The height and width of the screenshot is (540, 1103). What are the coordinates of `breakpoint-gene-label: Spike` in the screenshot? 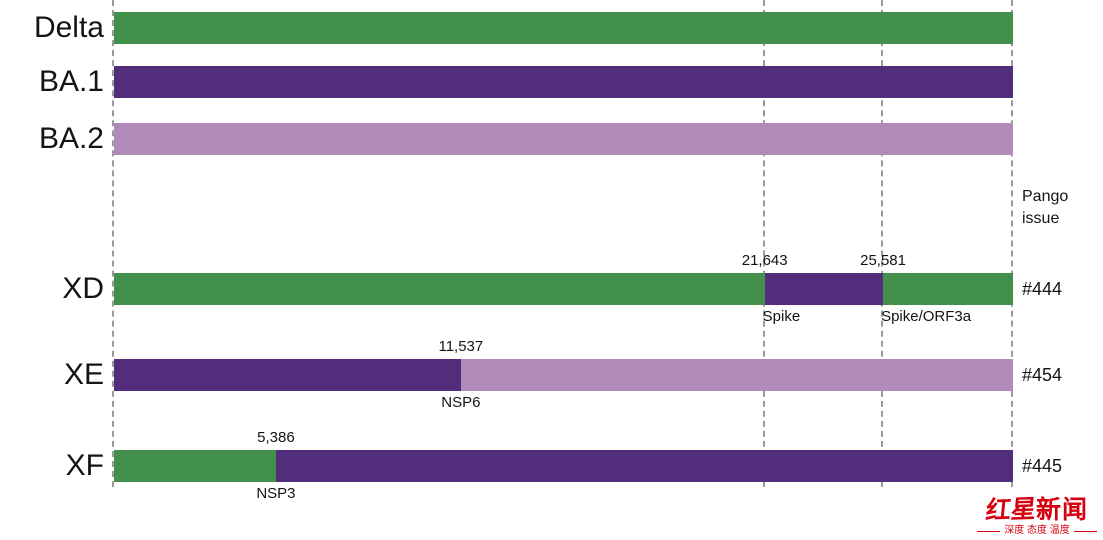 It's located at (781, 316).